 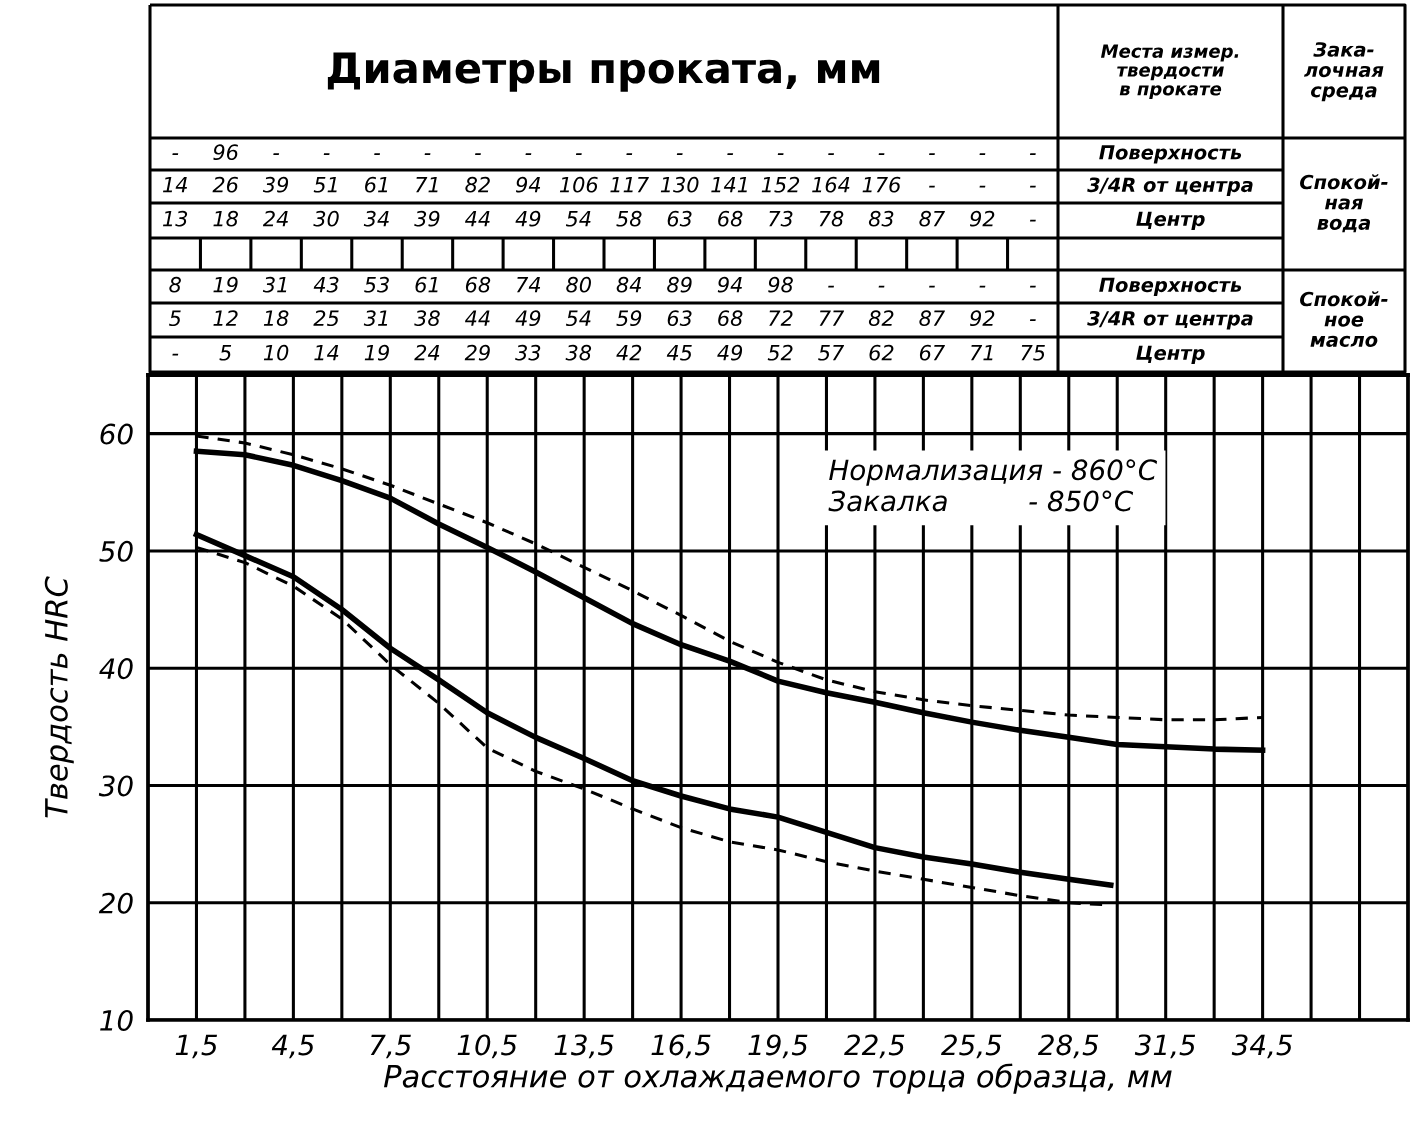 What do you see at coordinates (292, 1046) in the screenshot?
I see `x-tick-label: 4,5` at bounding box center [292, 1046].